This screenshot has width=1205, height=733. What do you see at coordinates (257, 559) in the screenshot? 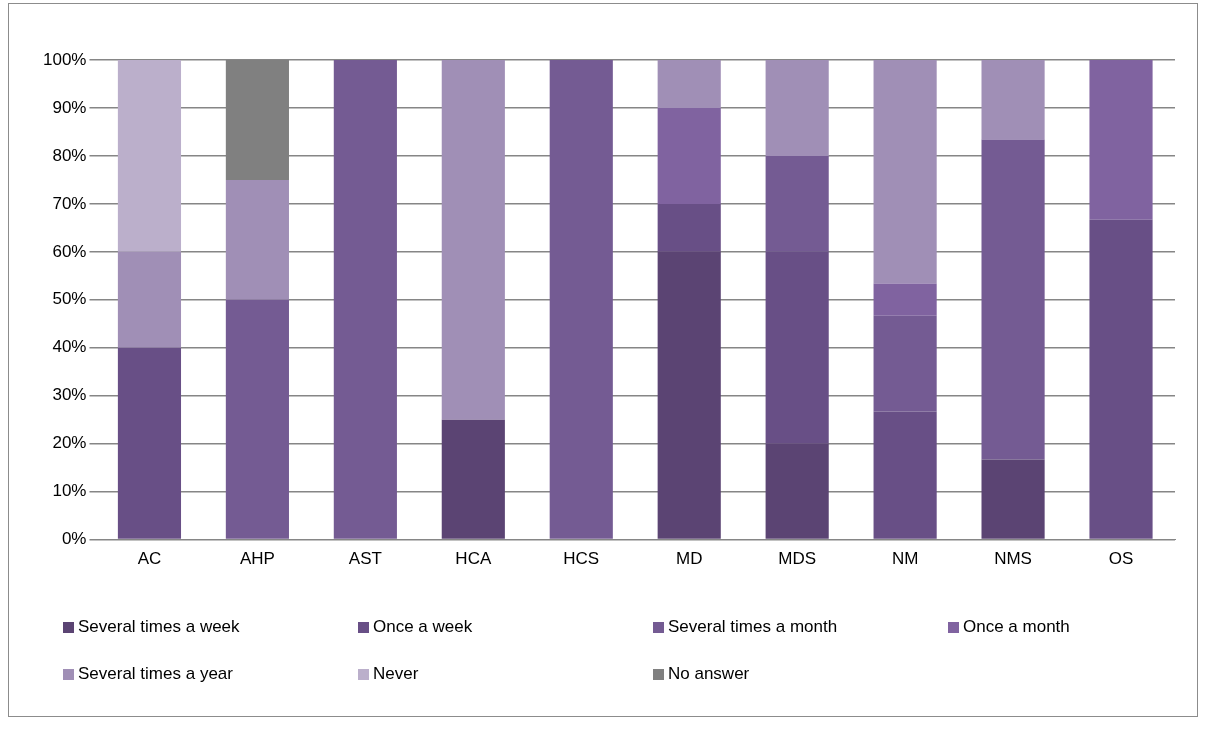
I see `x-tick-label: AHP` at bounding box center [257, 559].